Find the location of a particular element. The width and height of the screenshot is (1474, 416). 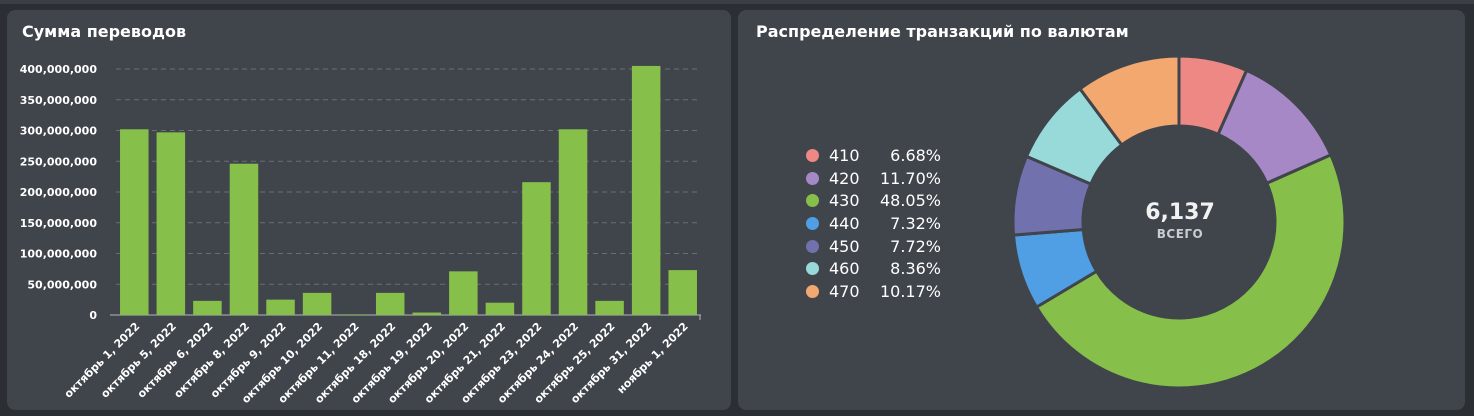

legend-label: 460 is located at coordinates (844, 269).